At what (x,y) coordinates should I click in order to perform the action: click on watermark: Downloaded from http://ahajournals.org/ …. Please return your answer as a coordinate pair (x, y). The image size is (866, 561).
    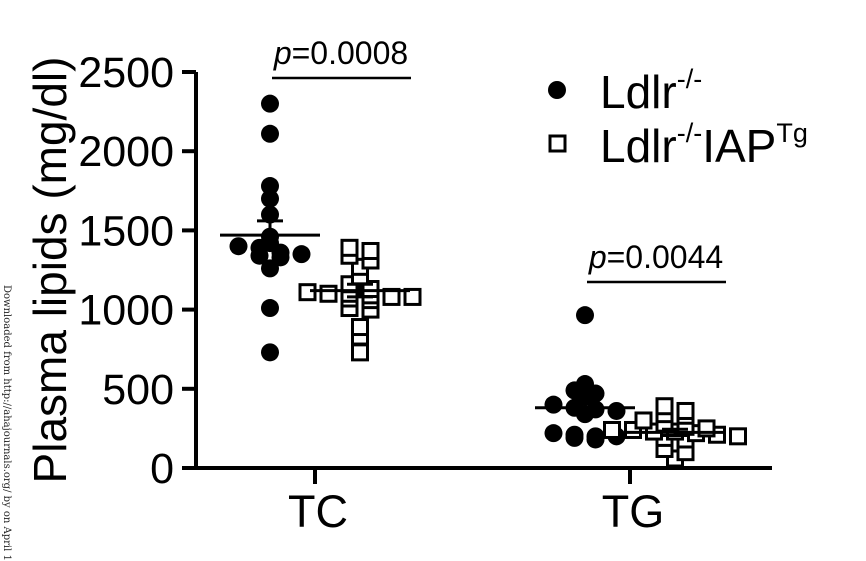
    Looking at the image, I should click on (6, 423).